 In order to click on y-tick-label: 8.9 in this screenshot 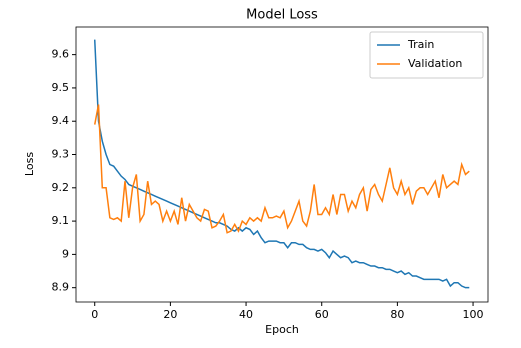, I will do `click(61, 287)`.